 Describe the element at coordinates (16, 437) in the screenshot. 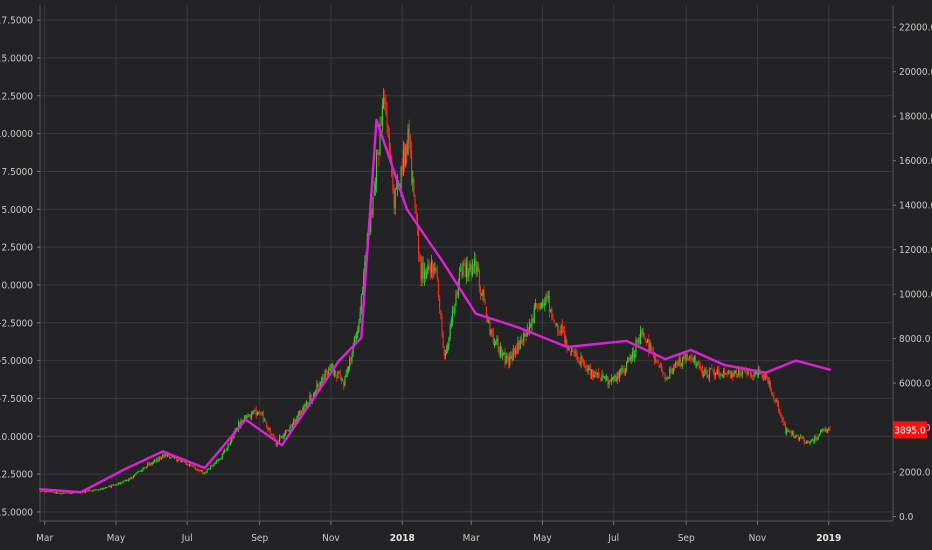

I see `left-tick-label: -10.0000` at that location.